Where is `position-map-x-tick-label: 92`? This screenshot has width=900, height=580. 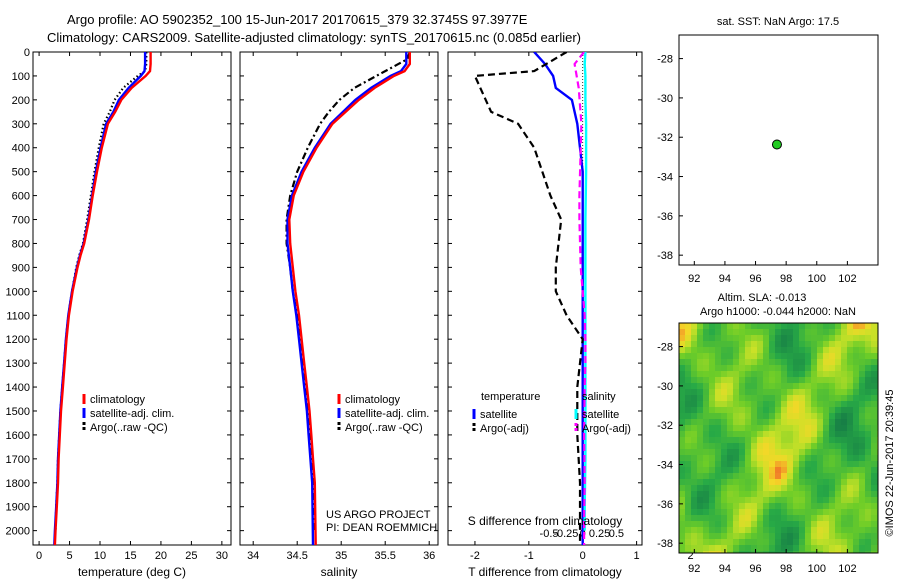 position-map-x-tick-label: 92 is located at coordinates (694, 279).